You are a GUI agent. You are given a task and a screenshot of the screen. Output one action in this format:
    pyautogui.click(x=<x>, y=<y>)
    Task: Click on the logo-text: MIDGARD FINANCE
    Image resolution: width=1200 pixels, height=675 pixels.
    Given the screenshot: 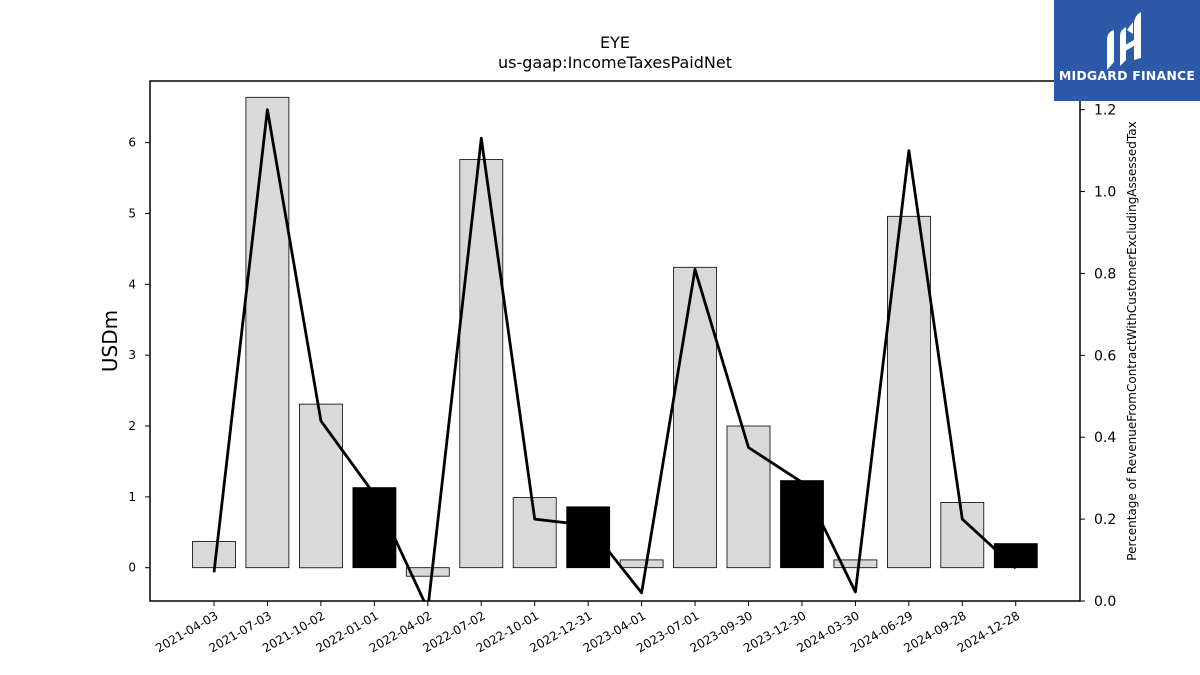 What is the action you would take?
    pyautogui.click(x=1127, y=75)
    